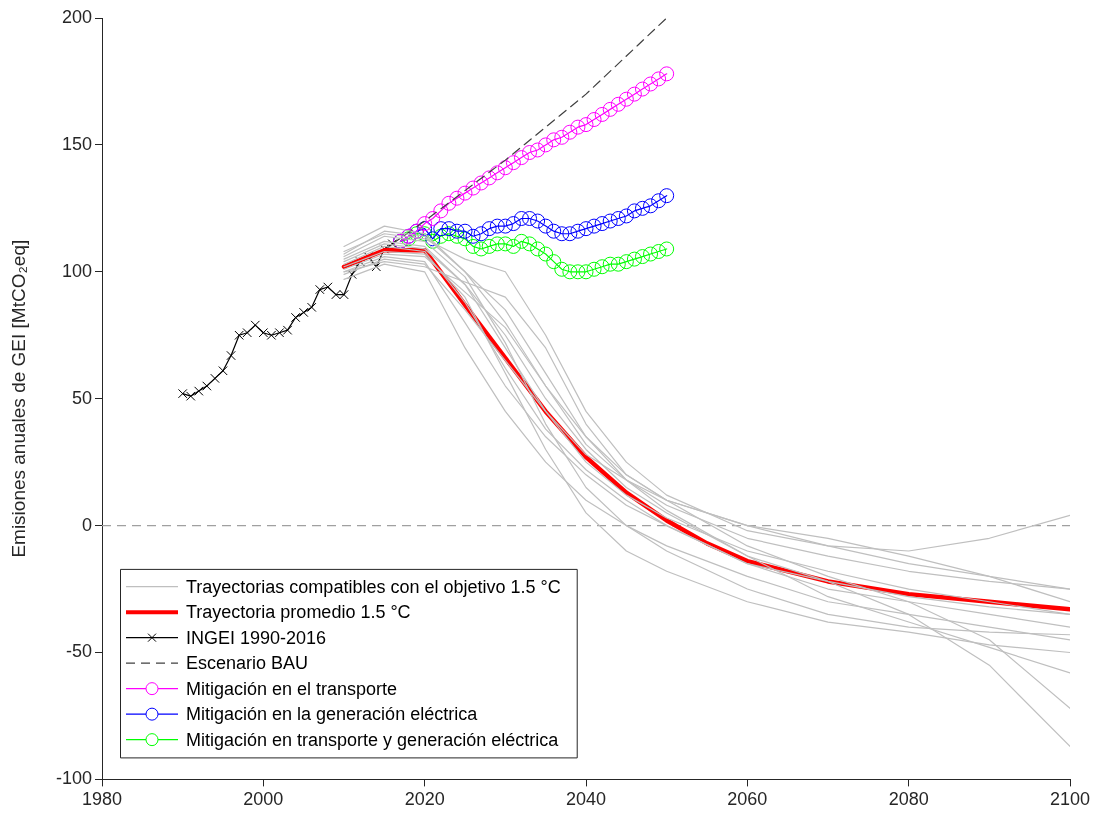 This screenshot has height=818, width=1097. Describe the element at coordinates (747, 799) in the screenshot. I see `x-tick-label: 2060` at that location.